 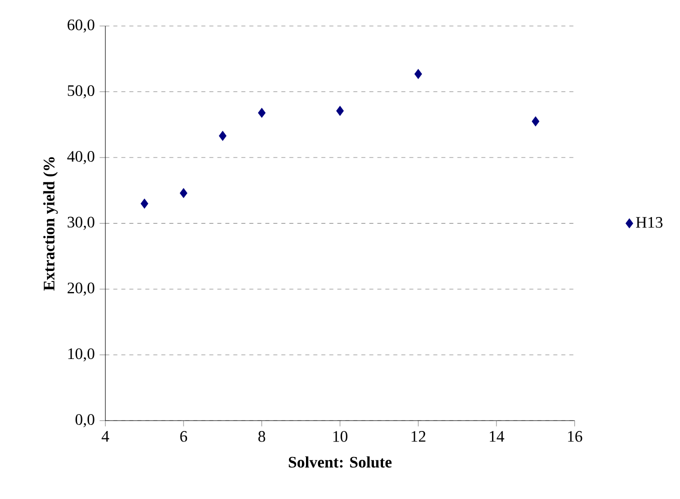 What do you see at coordinates (81, 355) in the screenshot?
I see `y-tick-label: 10,0` at bounding box center [81, 355].